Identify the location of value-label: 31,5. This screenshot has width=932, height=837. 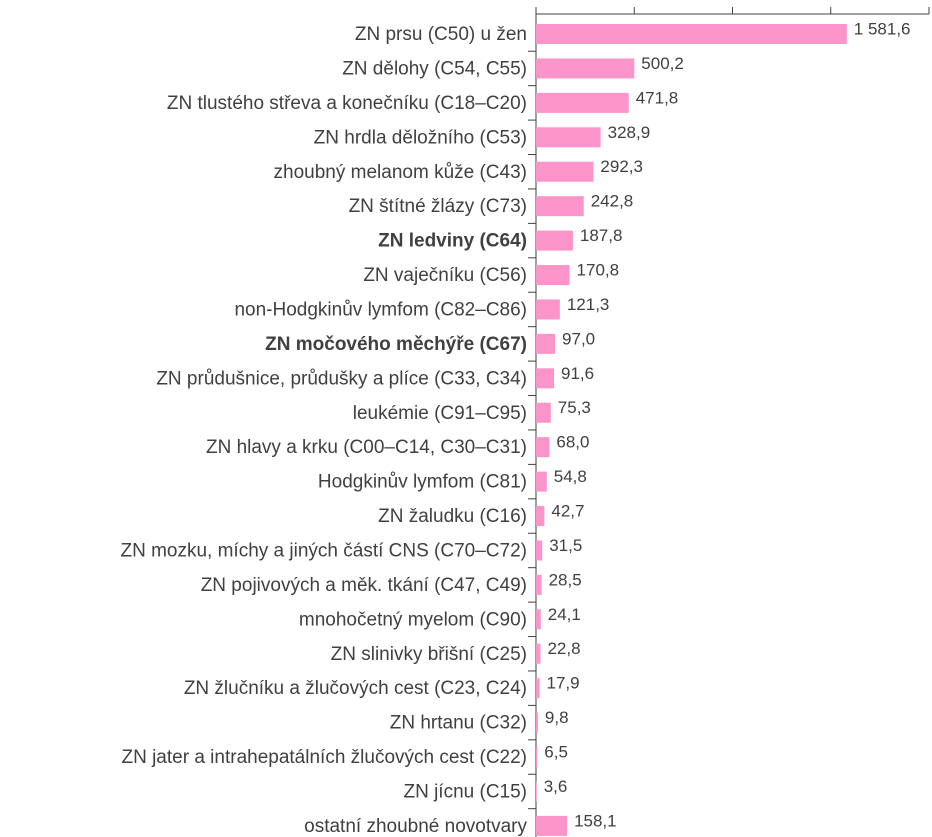
(565, 545).